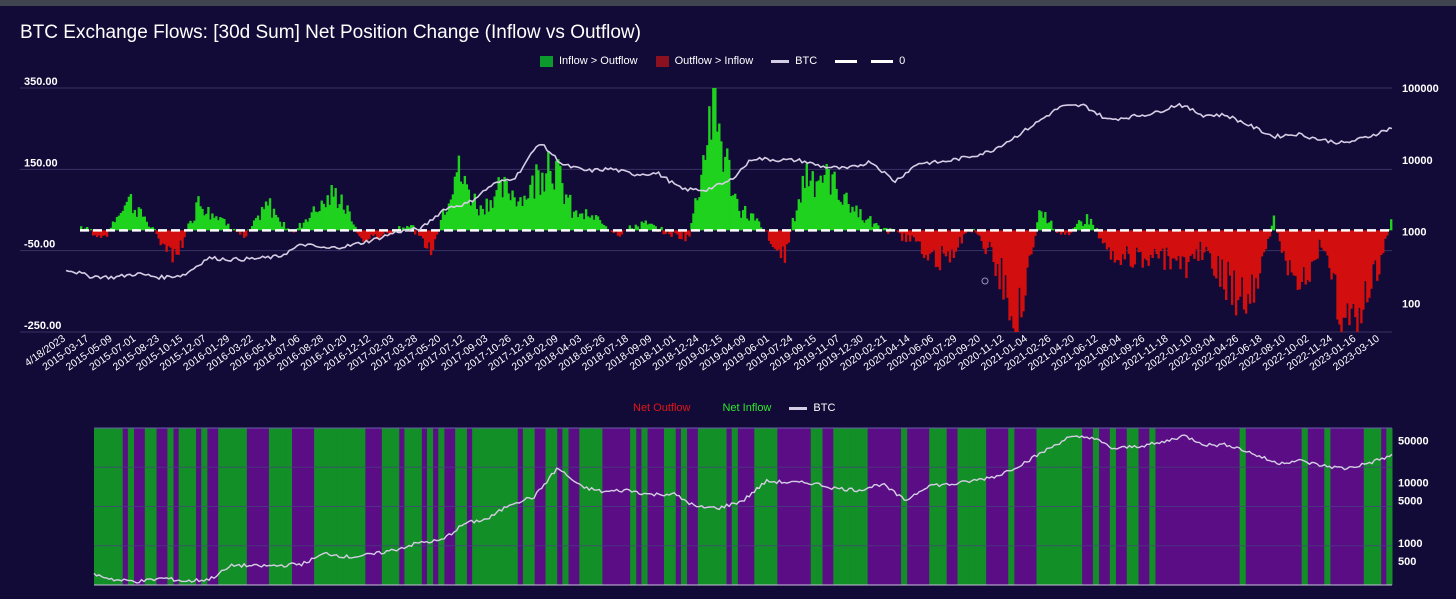  Describe the element at coordinates (746, 408) in the screenshot. I see `legend-item-net-inflow: Net Inflow` at that location.